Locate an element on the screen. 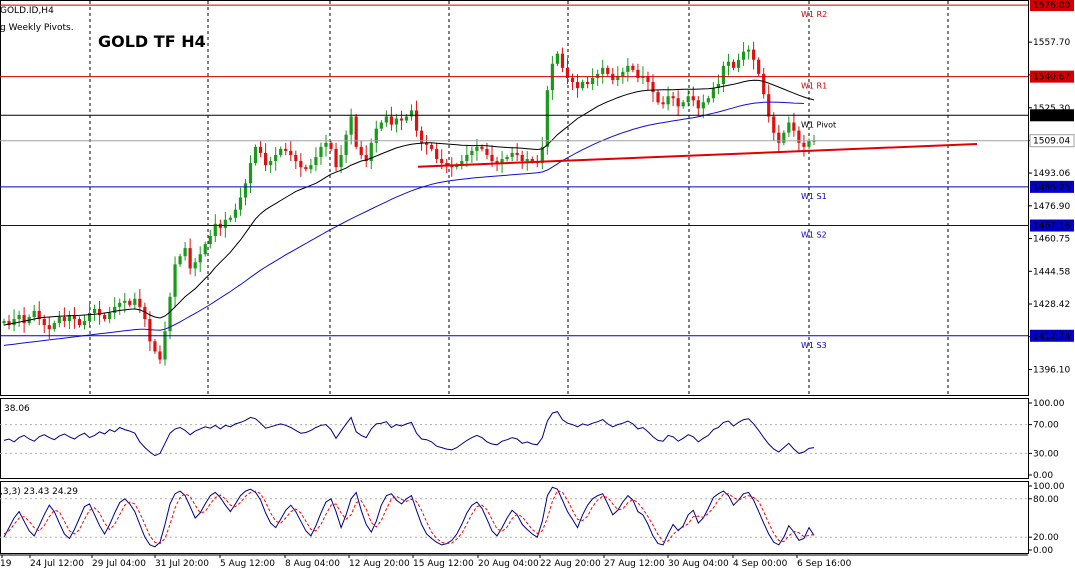 This screenshot has width=1075, height=579. oscillator-tick-label: 0.00 is located at coordinates (1043, 551).